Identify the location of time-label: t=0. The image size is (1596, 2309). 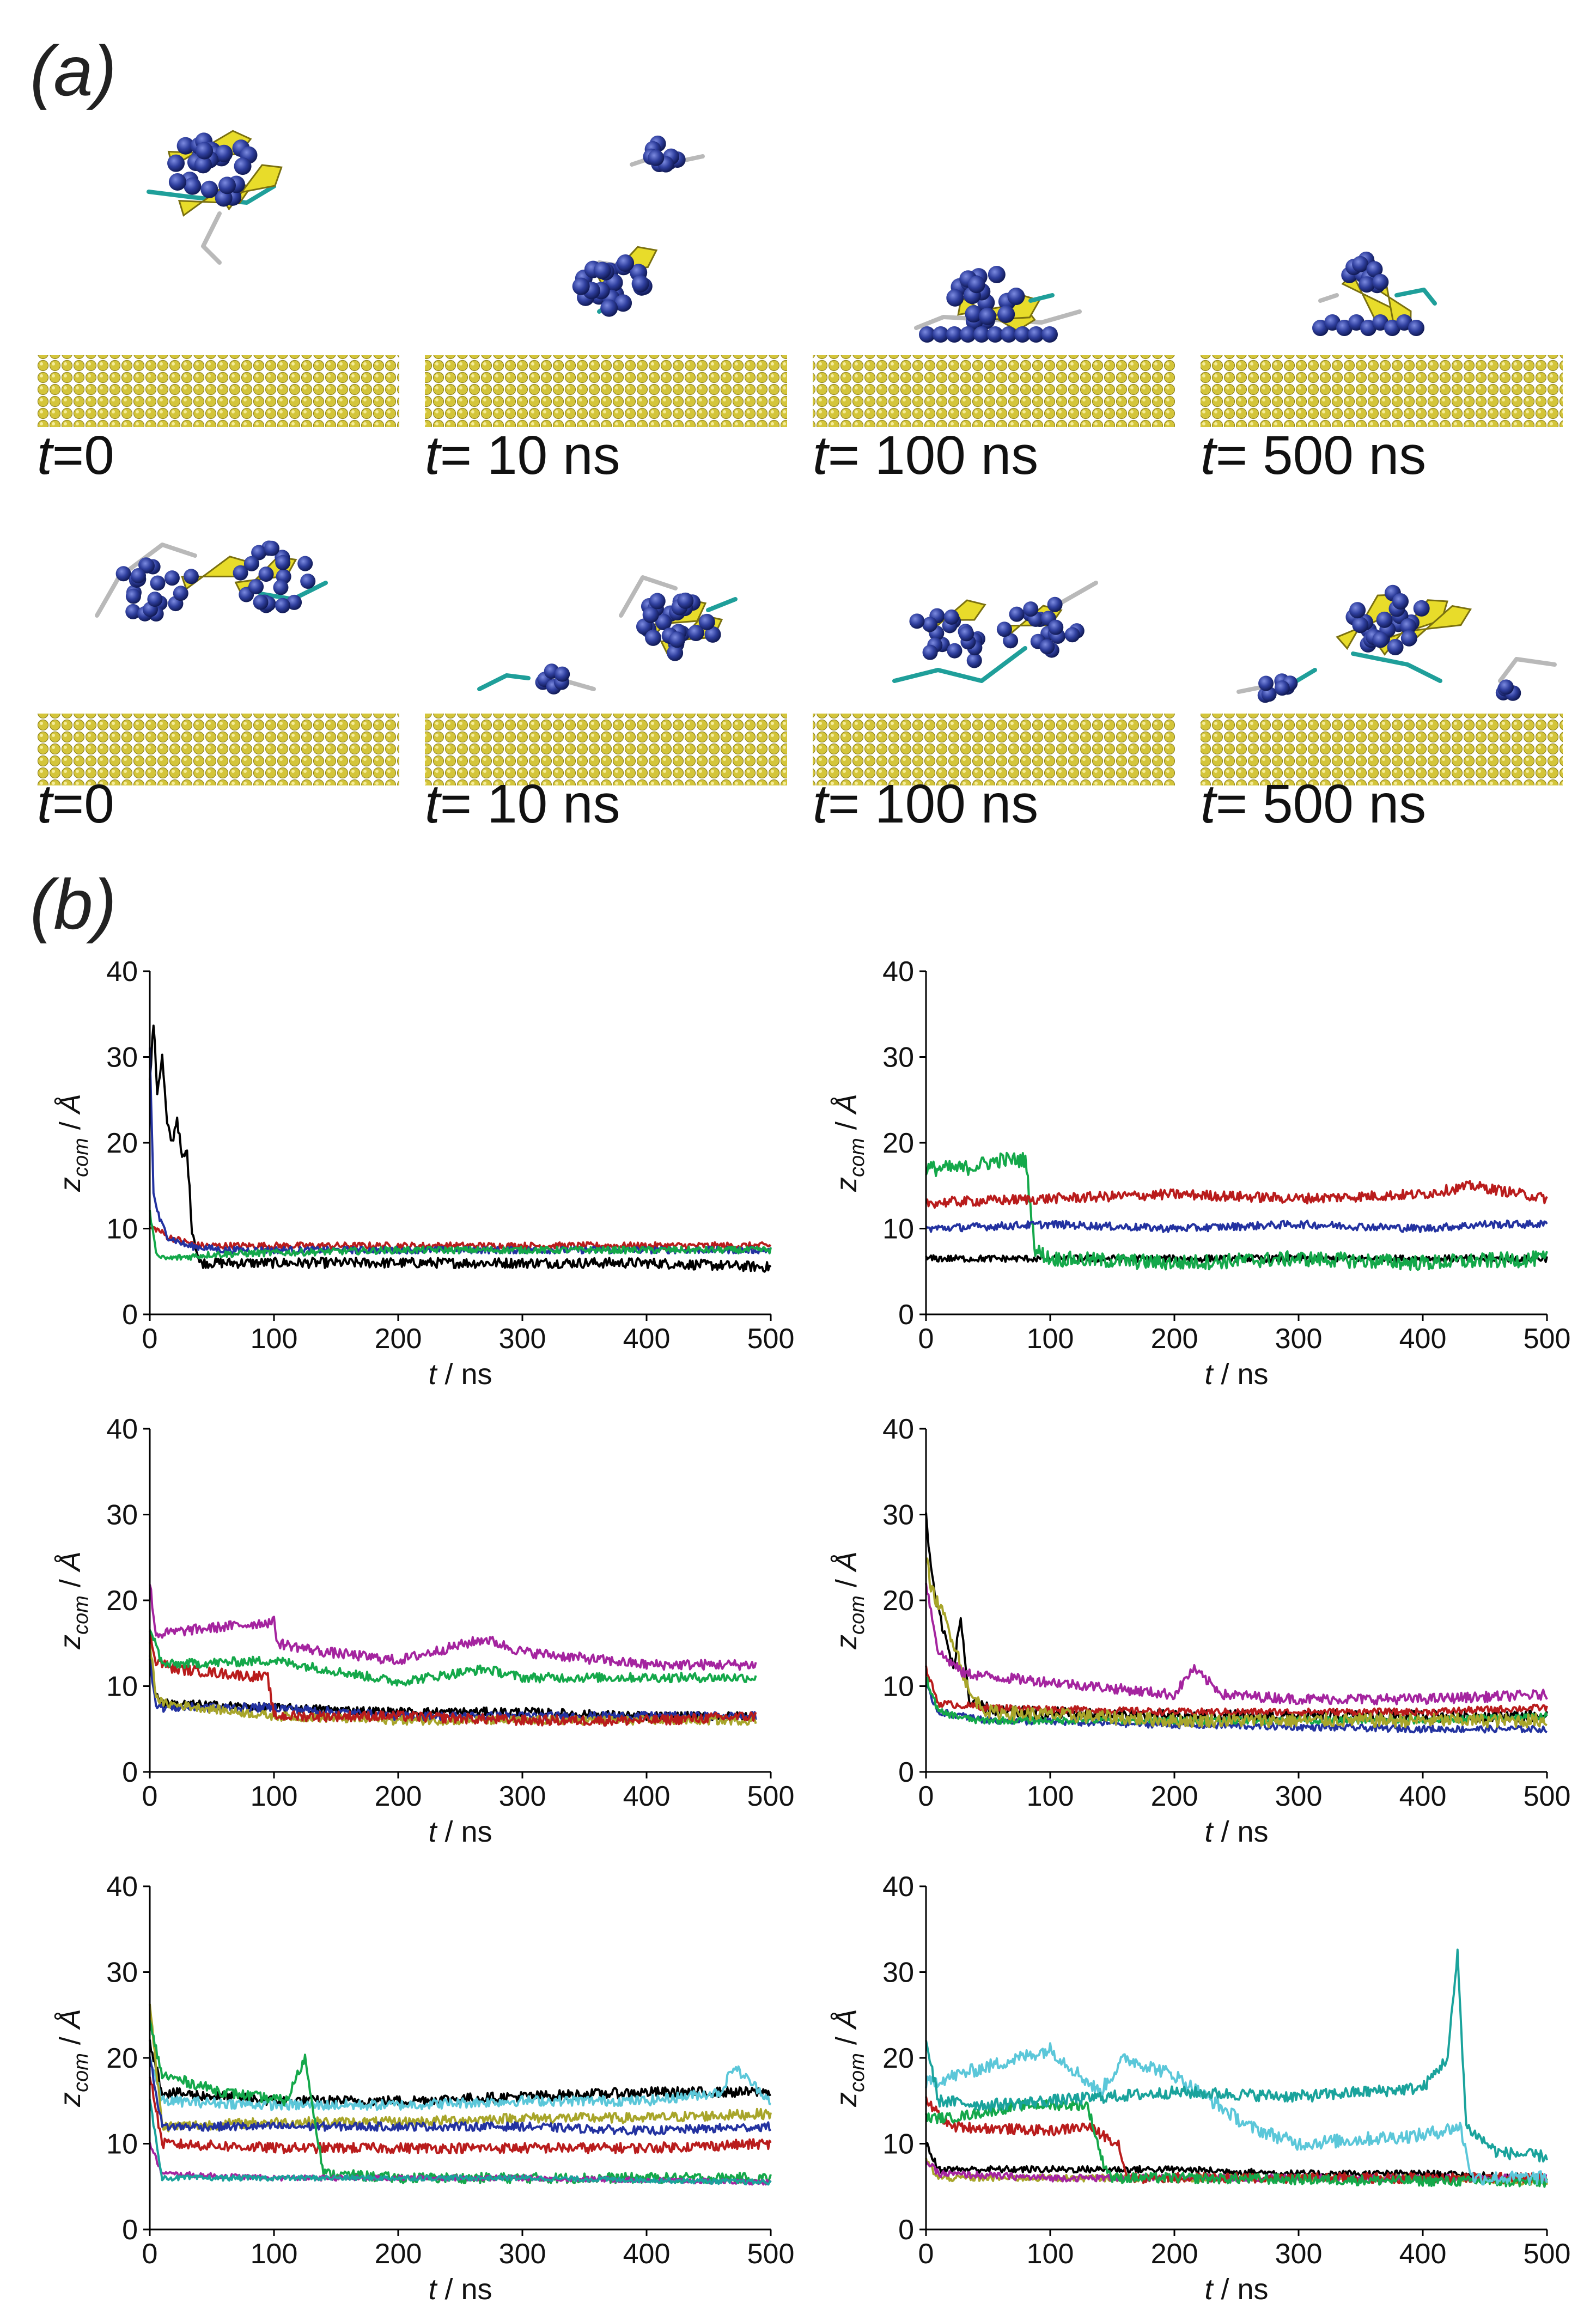
(75, 456).